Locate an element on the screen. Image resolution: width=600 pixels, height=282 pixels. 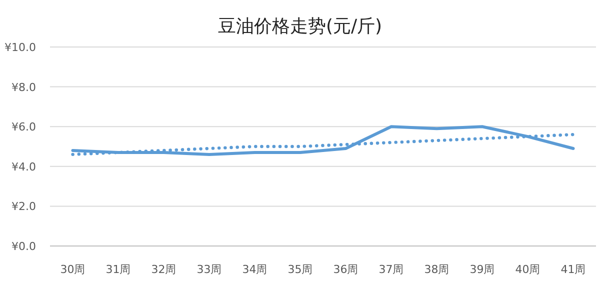
y-tick-label: ¥4.0 is located at coordinates (24, 167).